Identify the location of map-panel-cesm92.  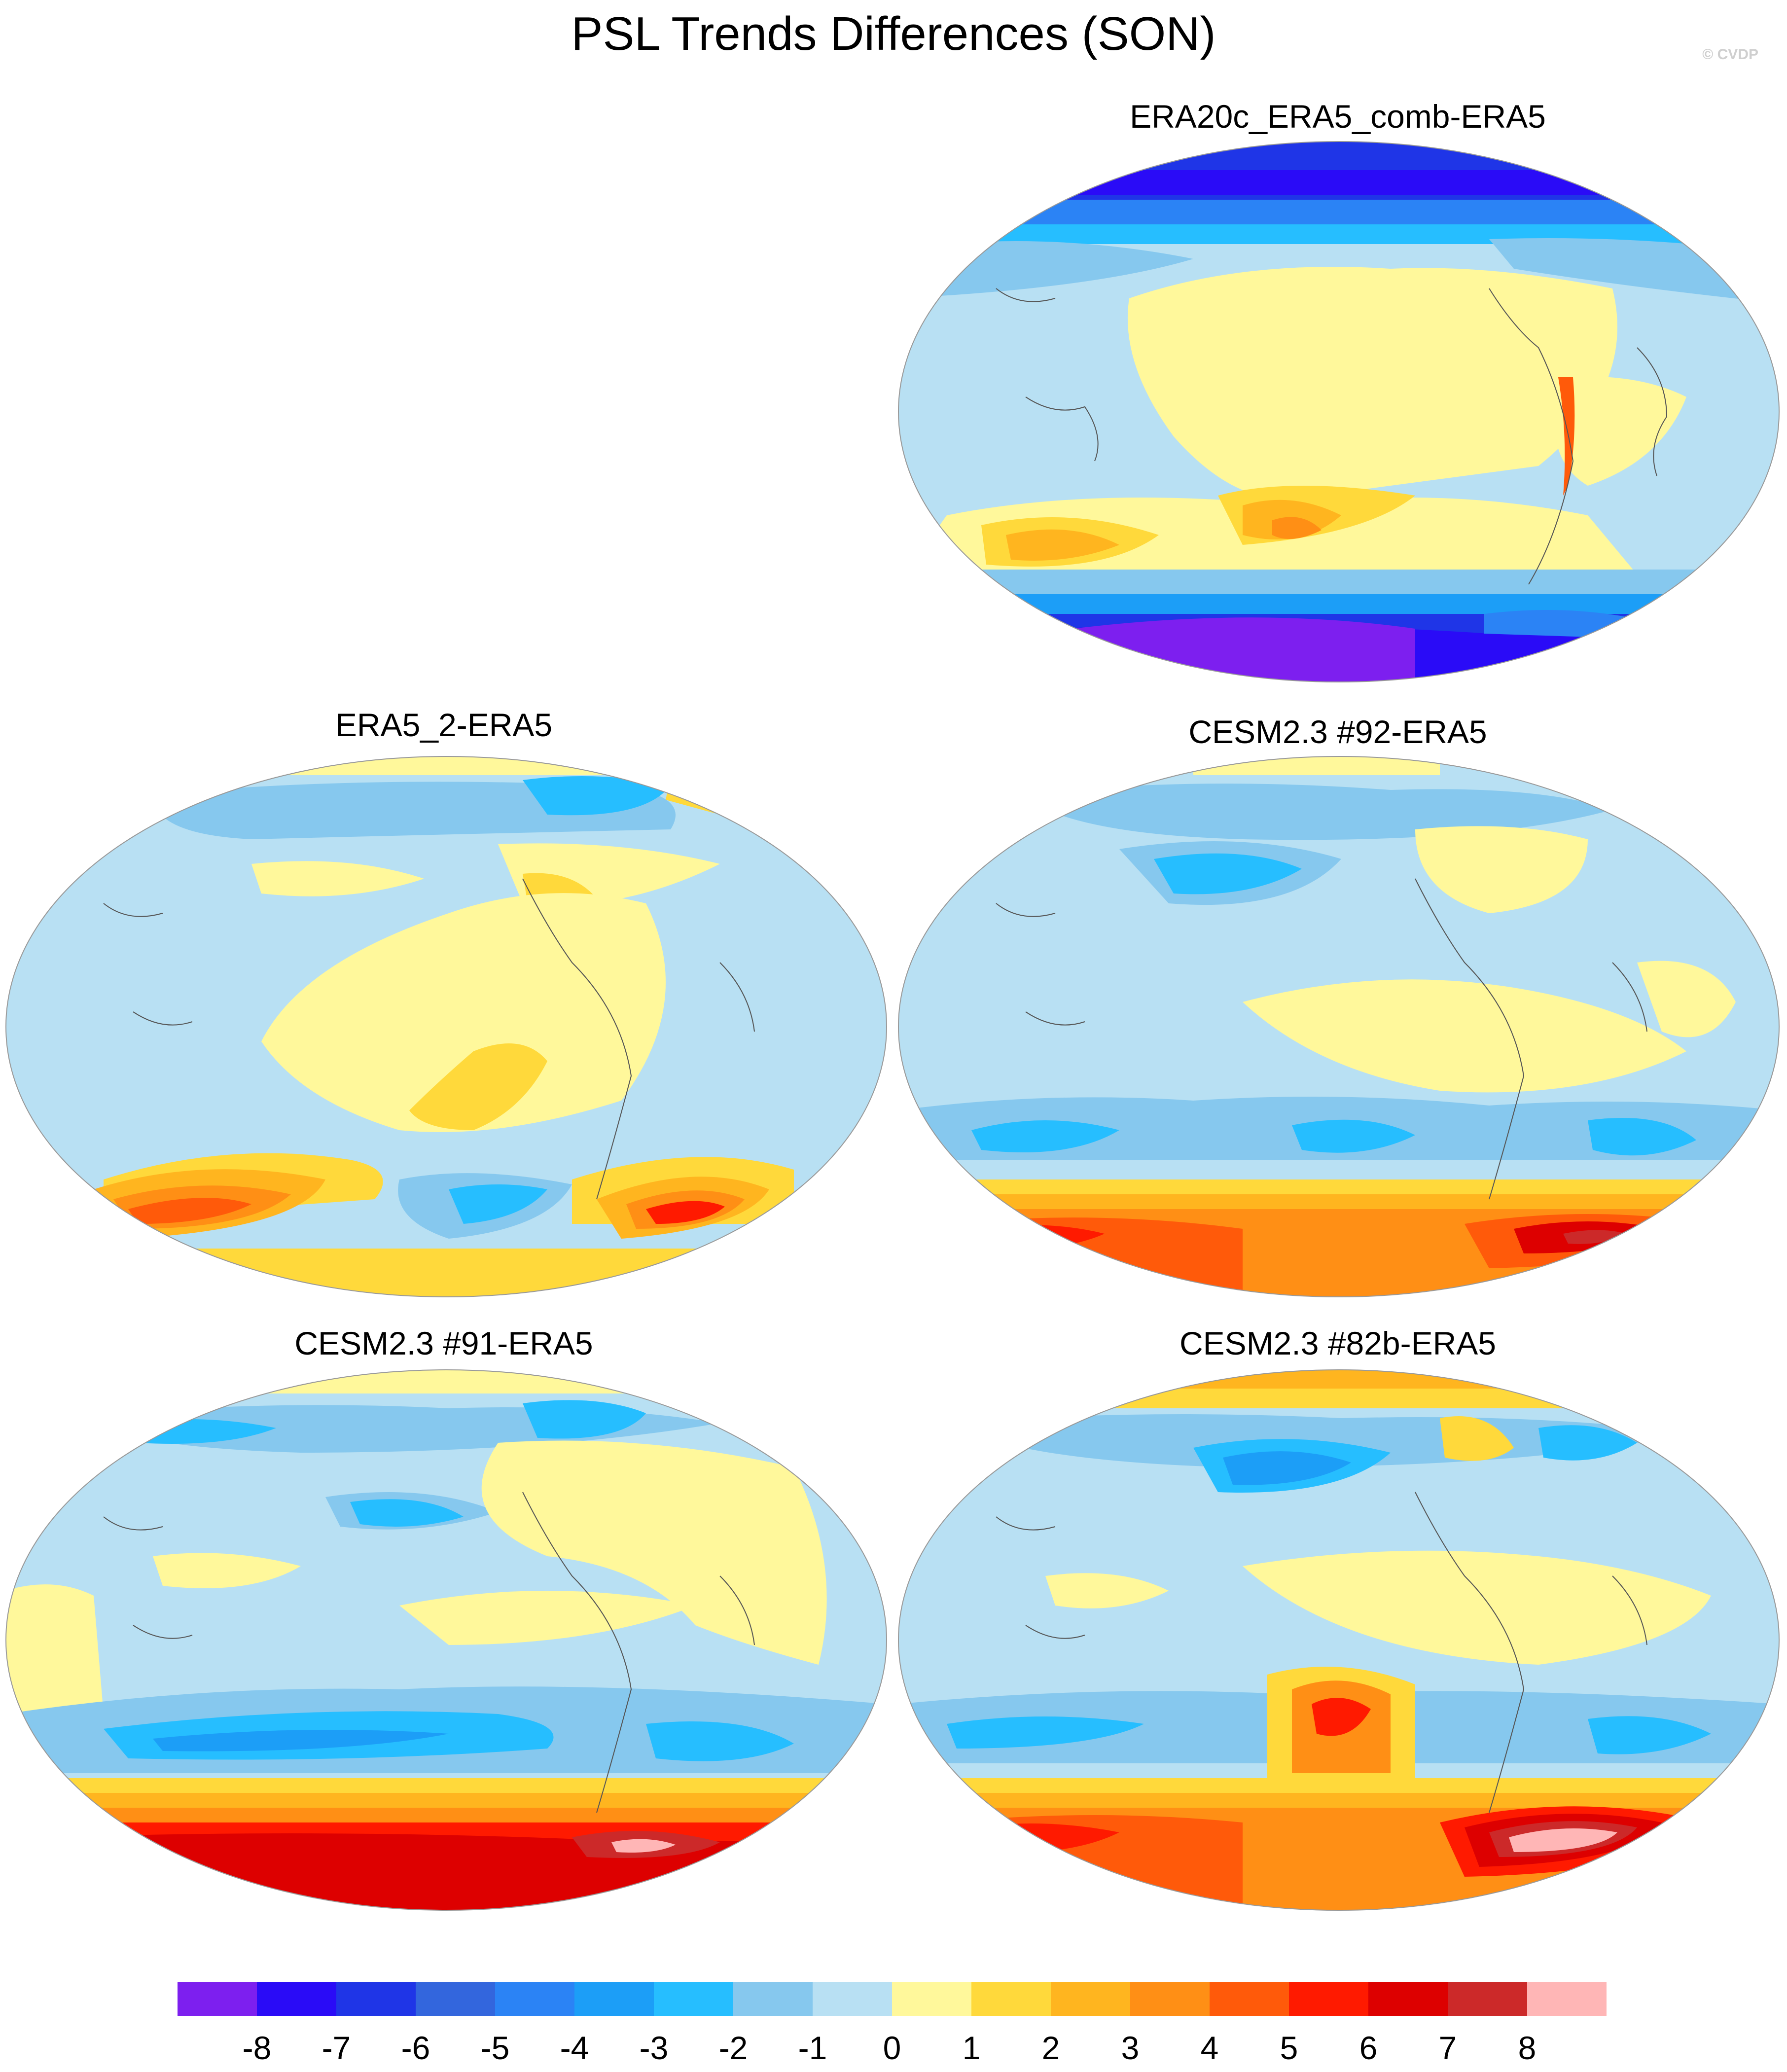
(1339, 1026).